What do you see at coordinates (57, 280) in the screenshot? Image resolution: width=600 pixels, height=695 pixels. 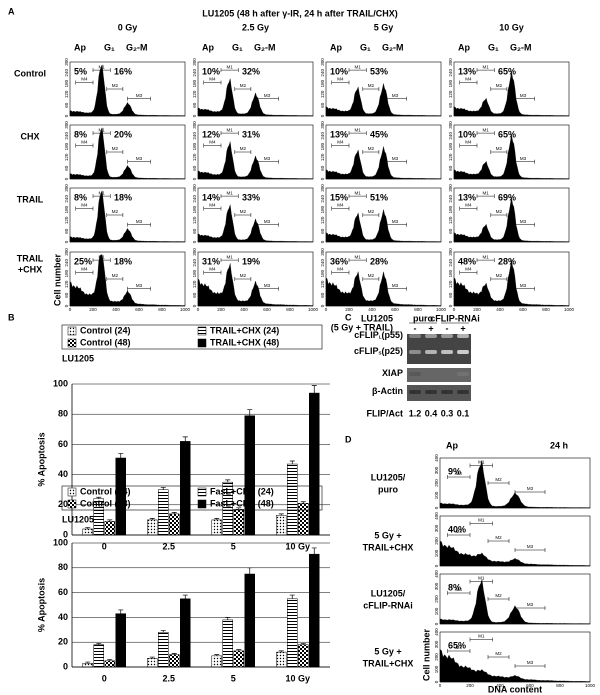 I see `y-axis-label: Cell number` at bounding box center [57, 280].